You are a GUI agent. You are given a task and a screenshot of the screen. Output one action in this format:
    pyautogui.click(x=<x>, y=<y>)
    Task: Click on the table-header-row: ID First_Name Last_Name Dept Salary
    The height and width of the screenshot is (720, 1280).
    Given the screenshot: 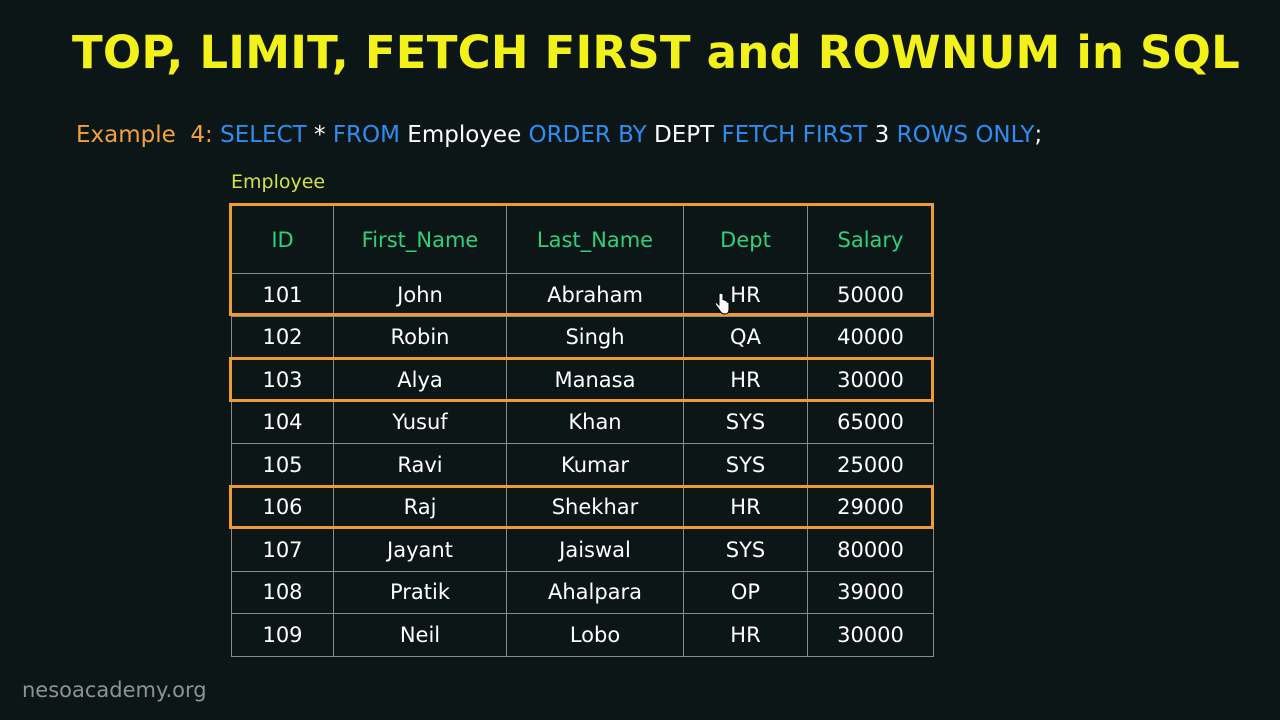 What is the action you would take?
    pyautogui.click(x=582, y=239)
    